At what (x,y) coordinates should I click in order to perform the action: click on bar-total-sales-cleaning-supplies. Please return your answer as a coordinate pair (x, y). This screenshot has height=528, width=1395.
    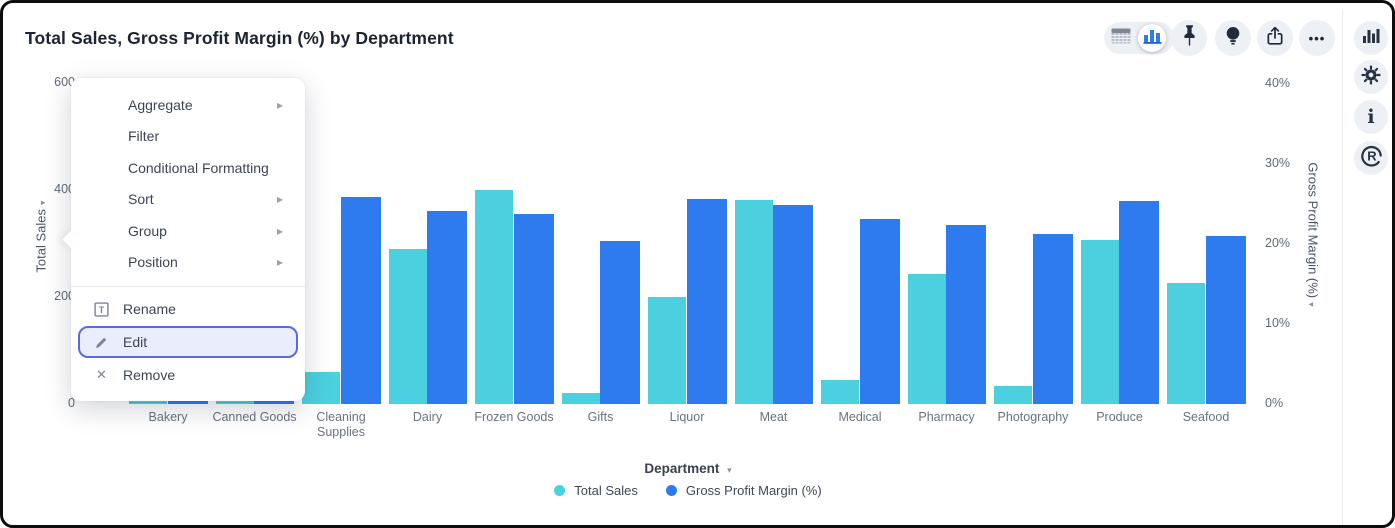
    Looking at the image, I should click on (321, 387).